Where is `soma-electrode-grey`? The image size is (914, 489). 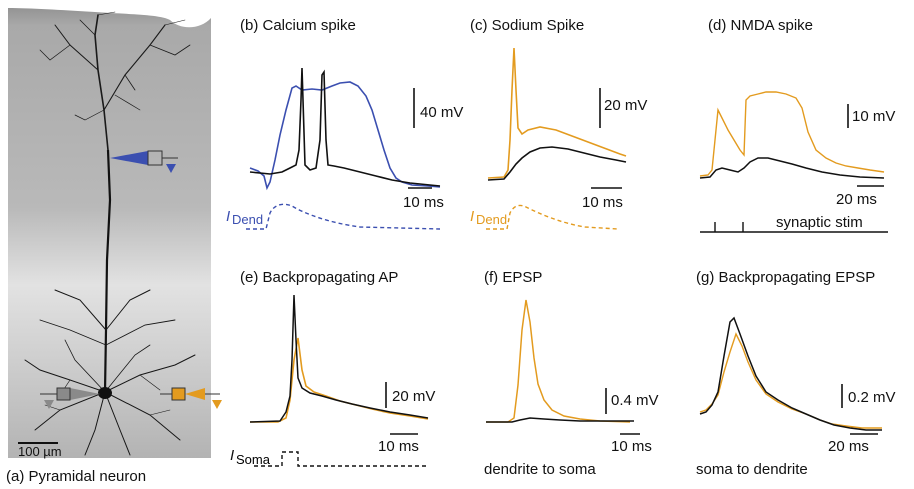 soma-electrode-grey is located at coordinates (70, 398).